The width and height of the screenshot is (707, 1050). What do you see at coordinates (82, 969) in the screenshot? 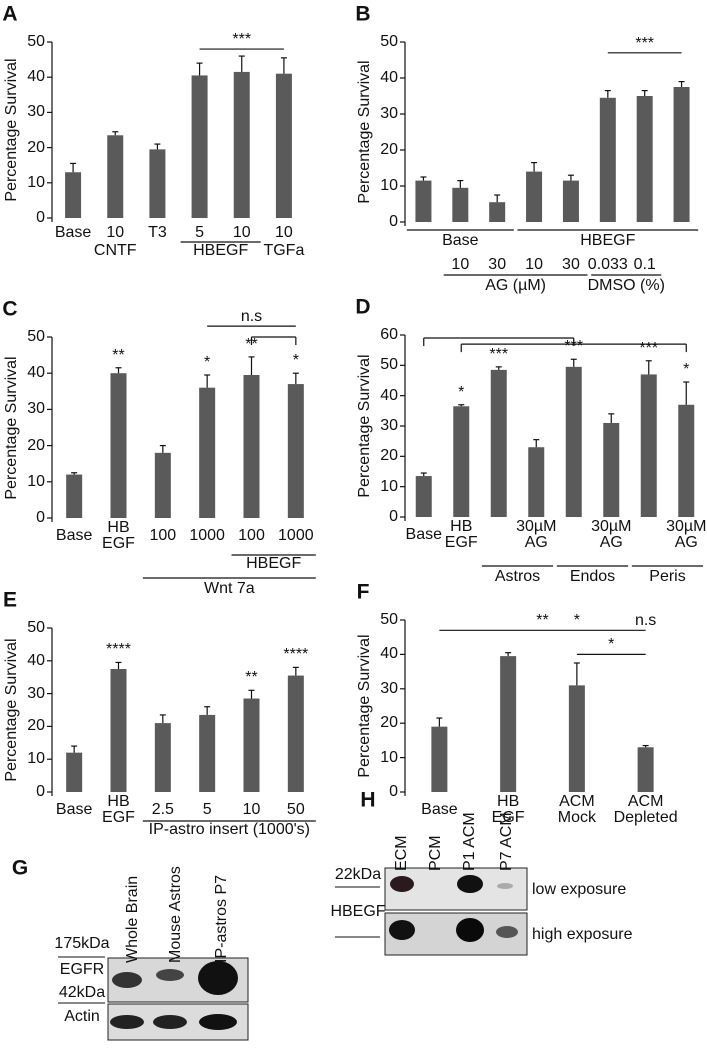
I see `marker-label: EGFR` at bounding box center [82, 969].